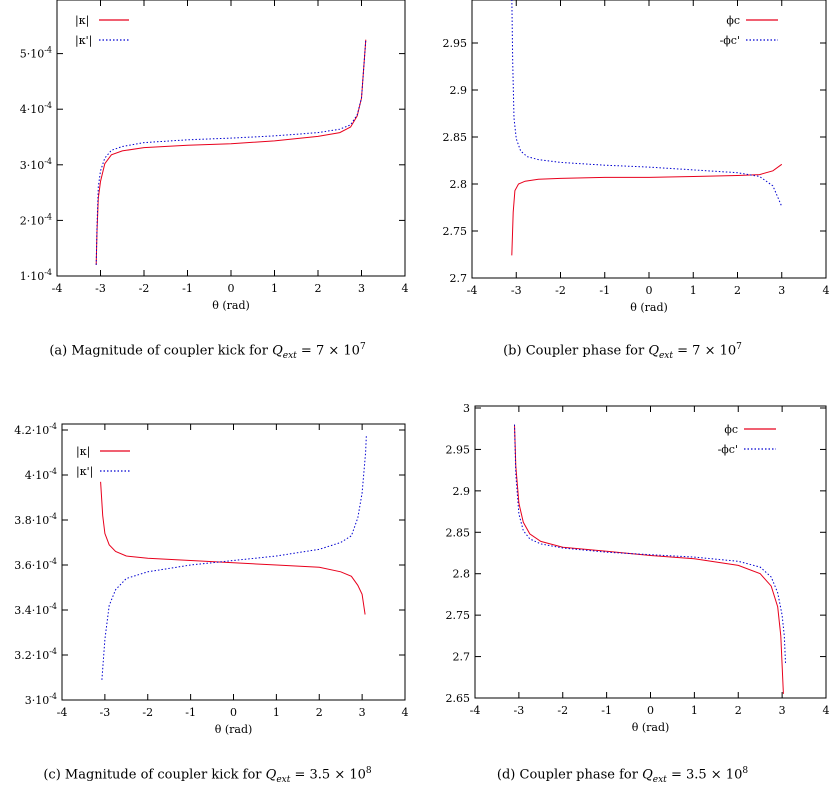  I want to click on caption-c-label: (c) Magnitude of coupler kick for, so click(152, 775).